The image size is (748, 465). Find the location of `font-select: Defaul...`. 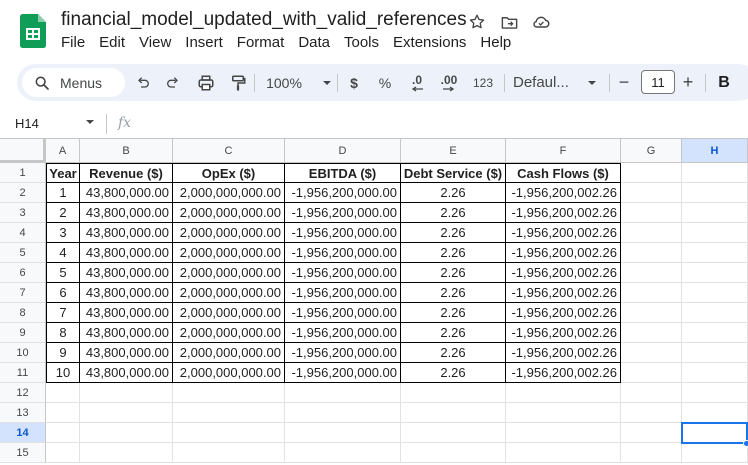

font-select: Defaul... is located at coordinates (558, 82).